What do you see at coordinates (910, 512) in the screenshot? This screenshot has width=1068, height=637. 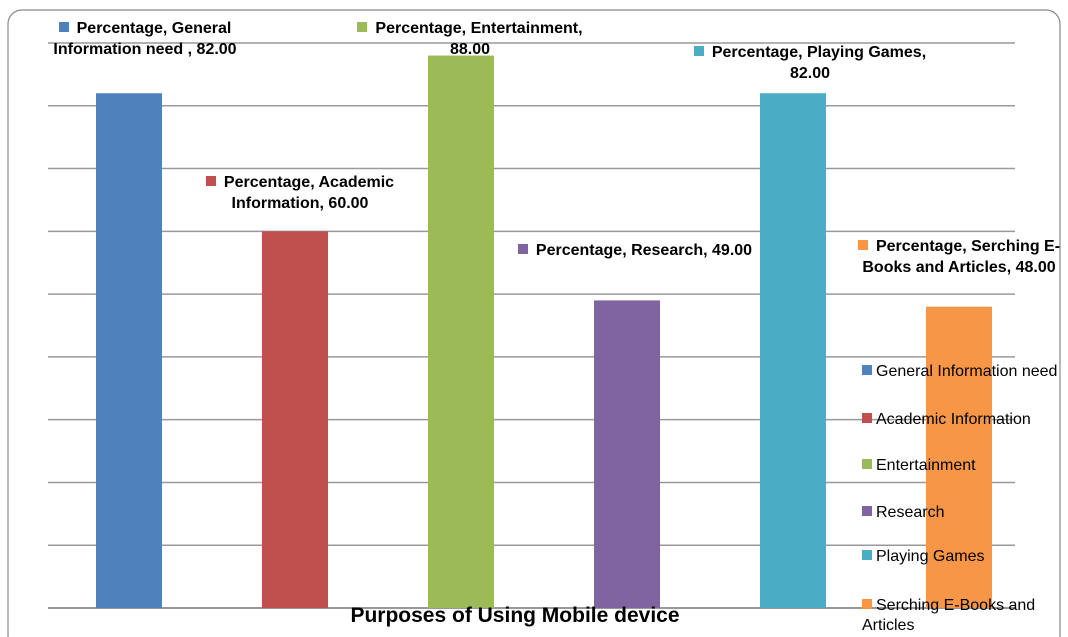 I see `legend-text: Research` at bounding box center [910, 512].